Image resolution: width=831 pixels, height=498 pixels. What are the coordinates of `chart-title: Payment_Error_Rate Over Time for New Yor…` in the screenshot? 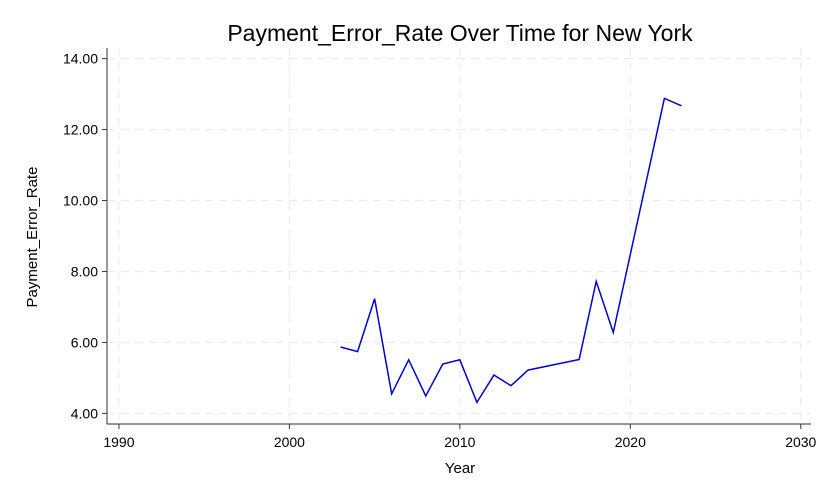 It's located at (460, 33).